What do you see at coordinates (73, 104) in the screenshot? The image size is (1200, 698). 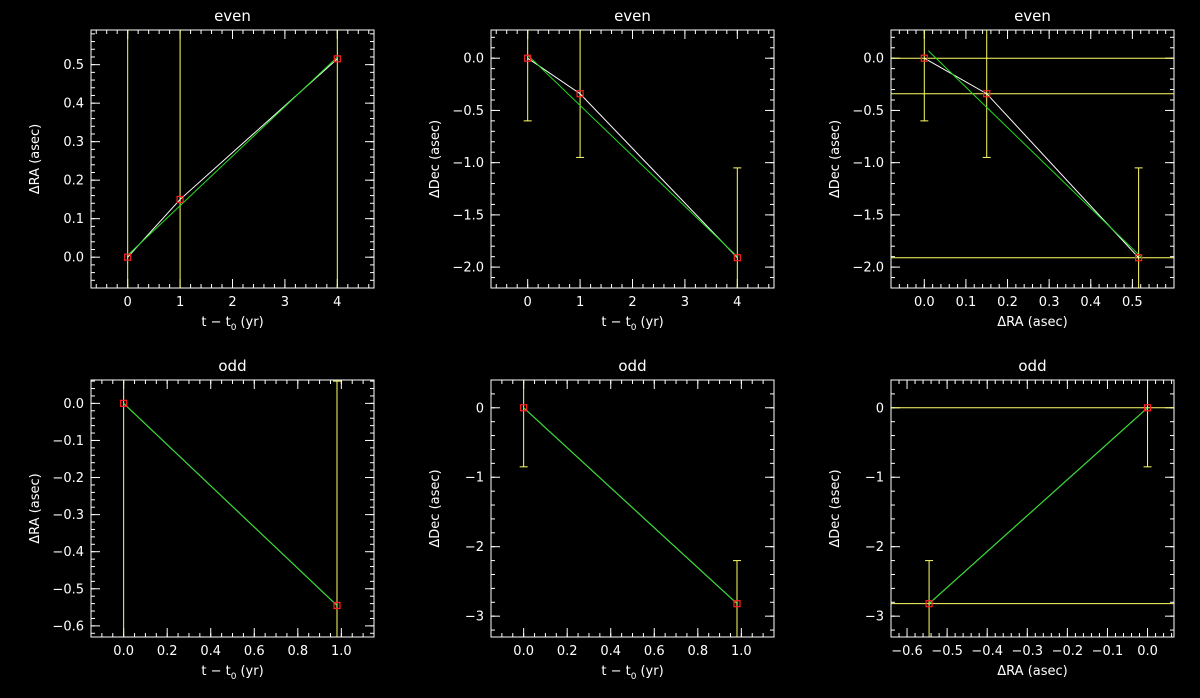 I see `y-tick-label: 0.4` at bounding box center [73, 104].